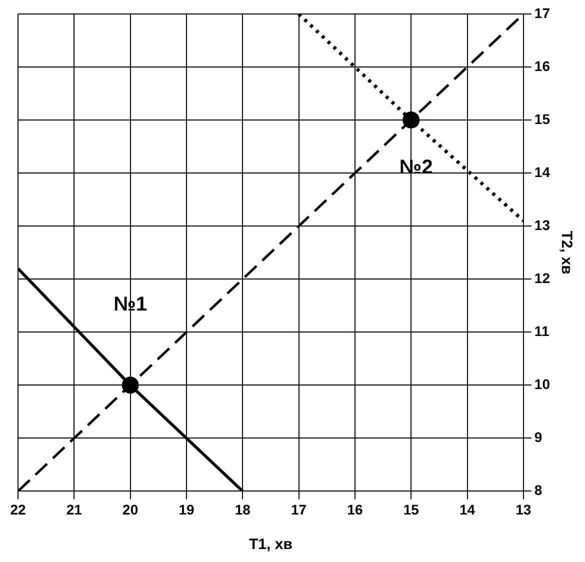 This screenshot has height=562, width=585. I want to click on x-tick-label: 19, so click(186, 509).